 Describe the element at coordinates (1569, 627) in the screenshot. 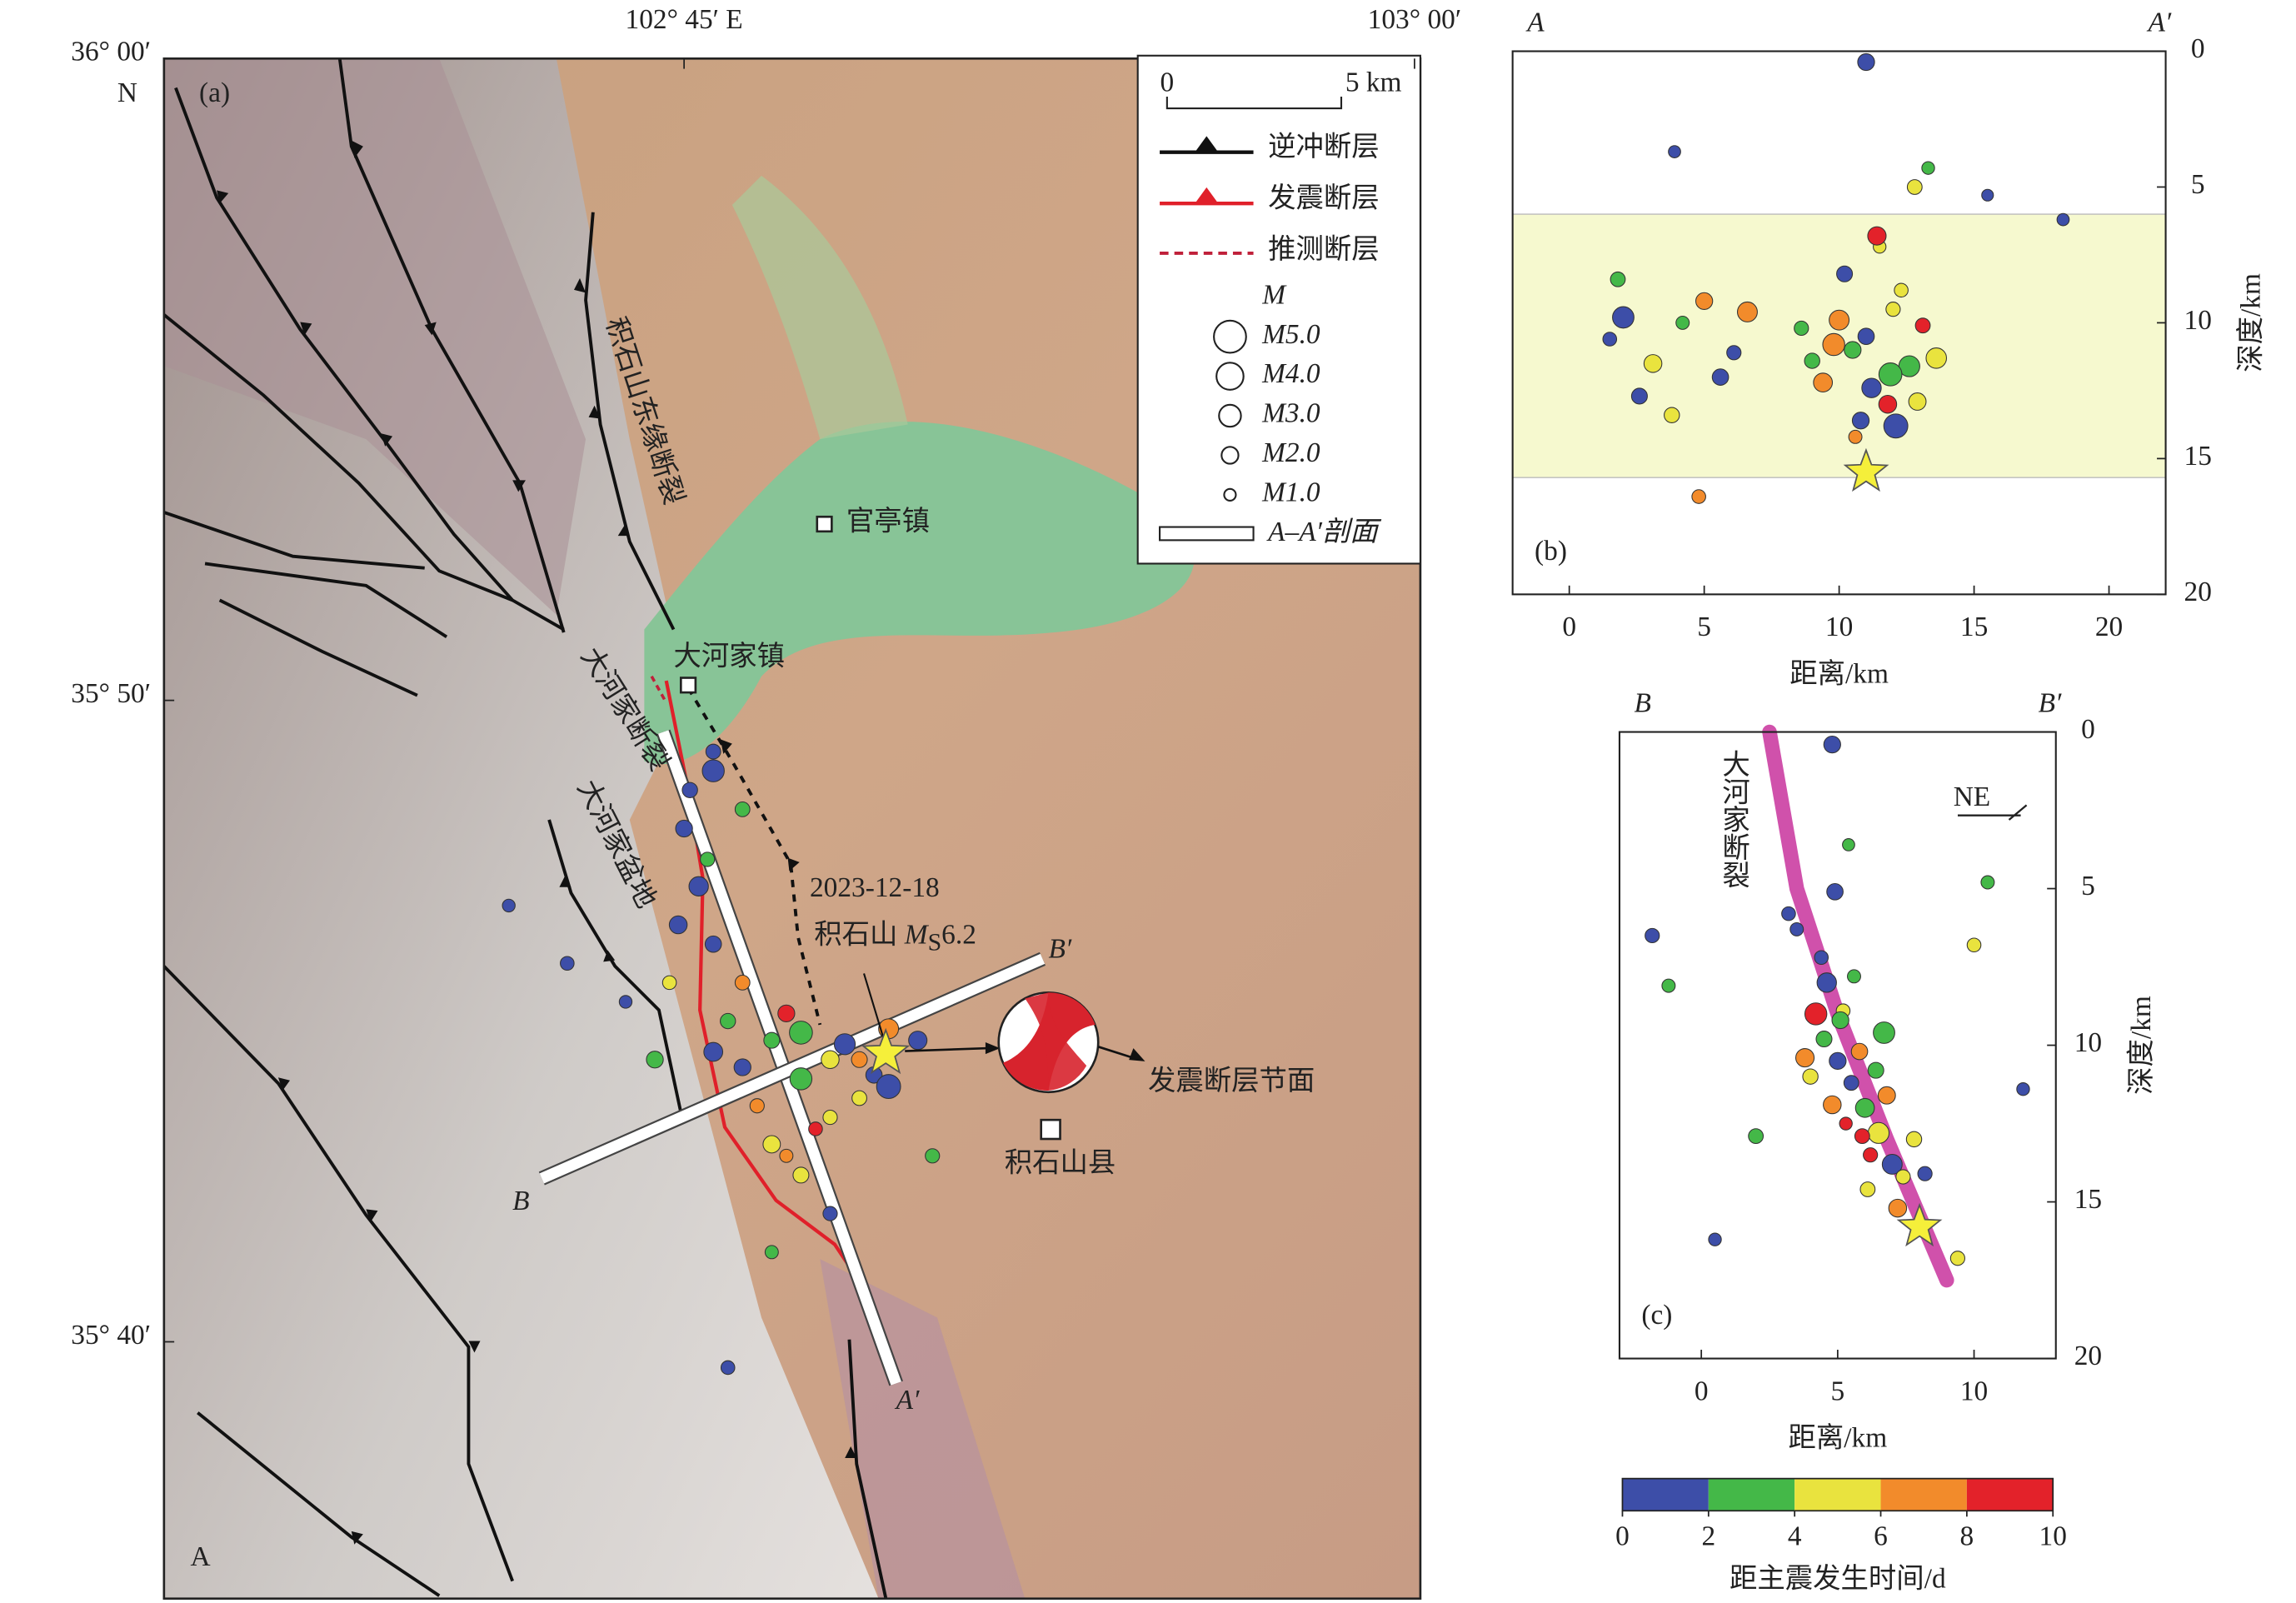

I see `x-tick-label: 0` at that location.